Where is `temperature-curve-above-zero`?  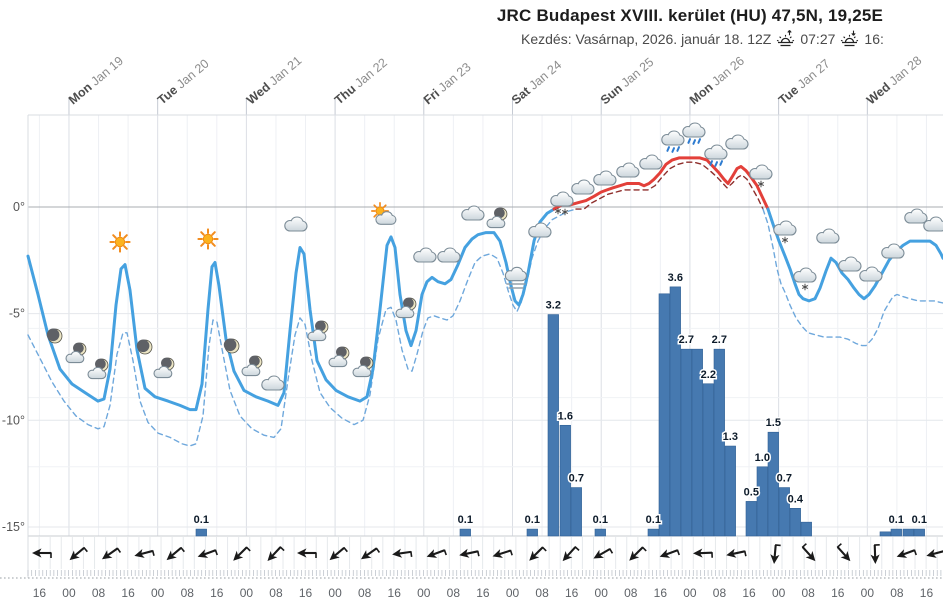
temperature-curve-above-zero is located at coordinates (661, 183).